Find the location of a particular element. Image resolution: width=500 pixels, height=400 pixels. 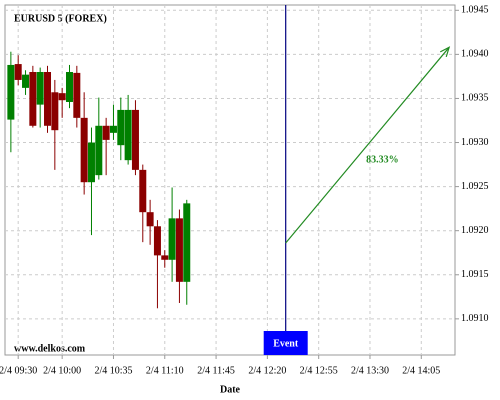

x-tick-label: 2/4 10:35 is located at coordinates (113, 370).